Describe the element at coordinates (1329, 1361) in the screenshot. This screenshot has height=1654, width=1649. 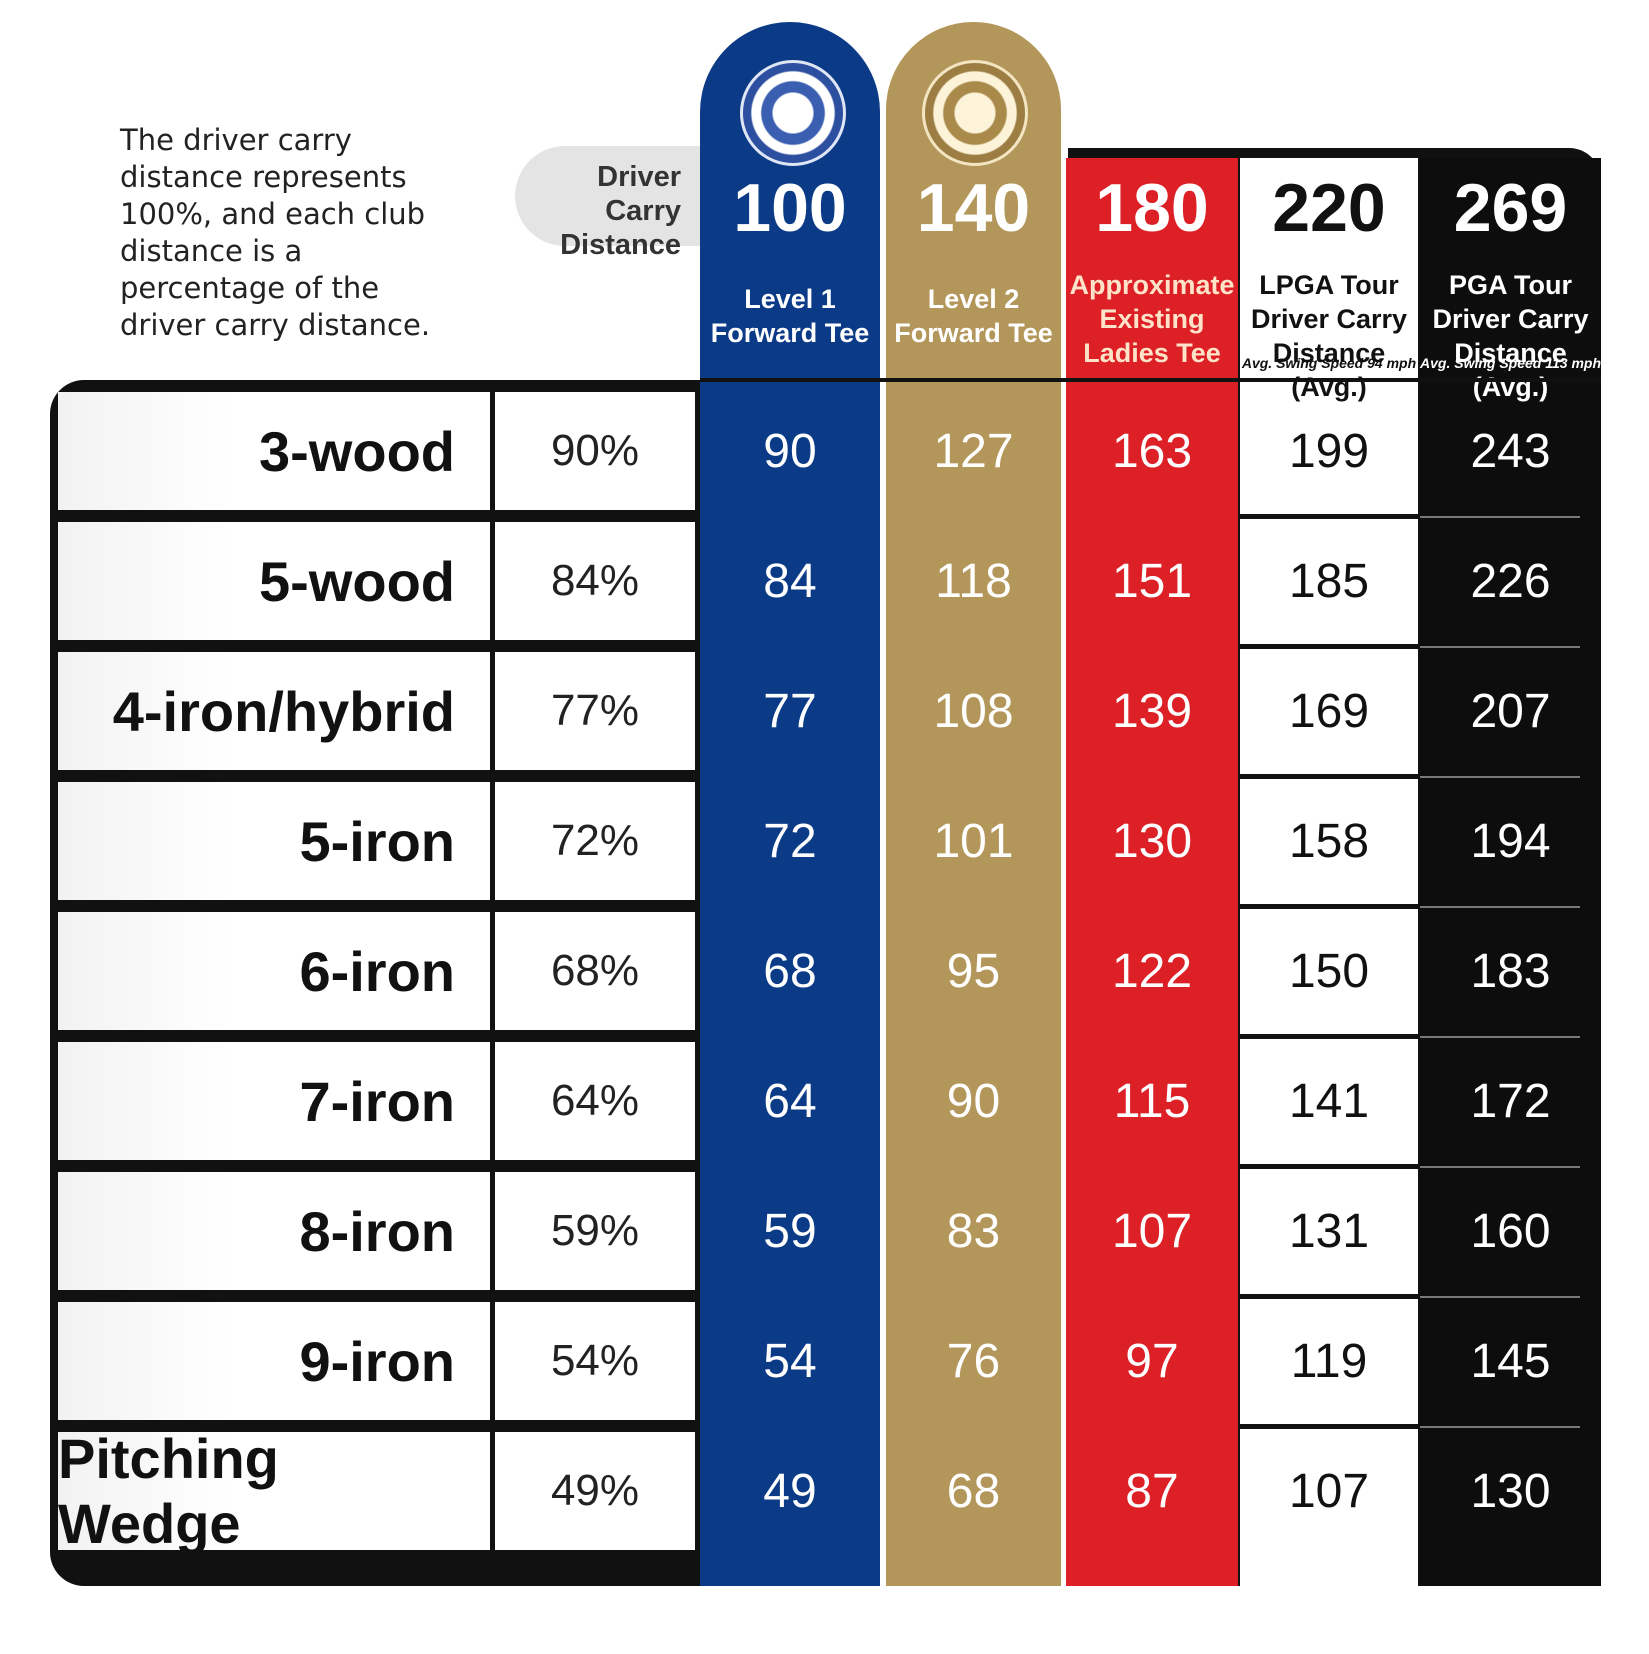
I see `distance-cell-3: 119` at that location.